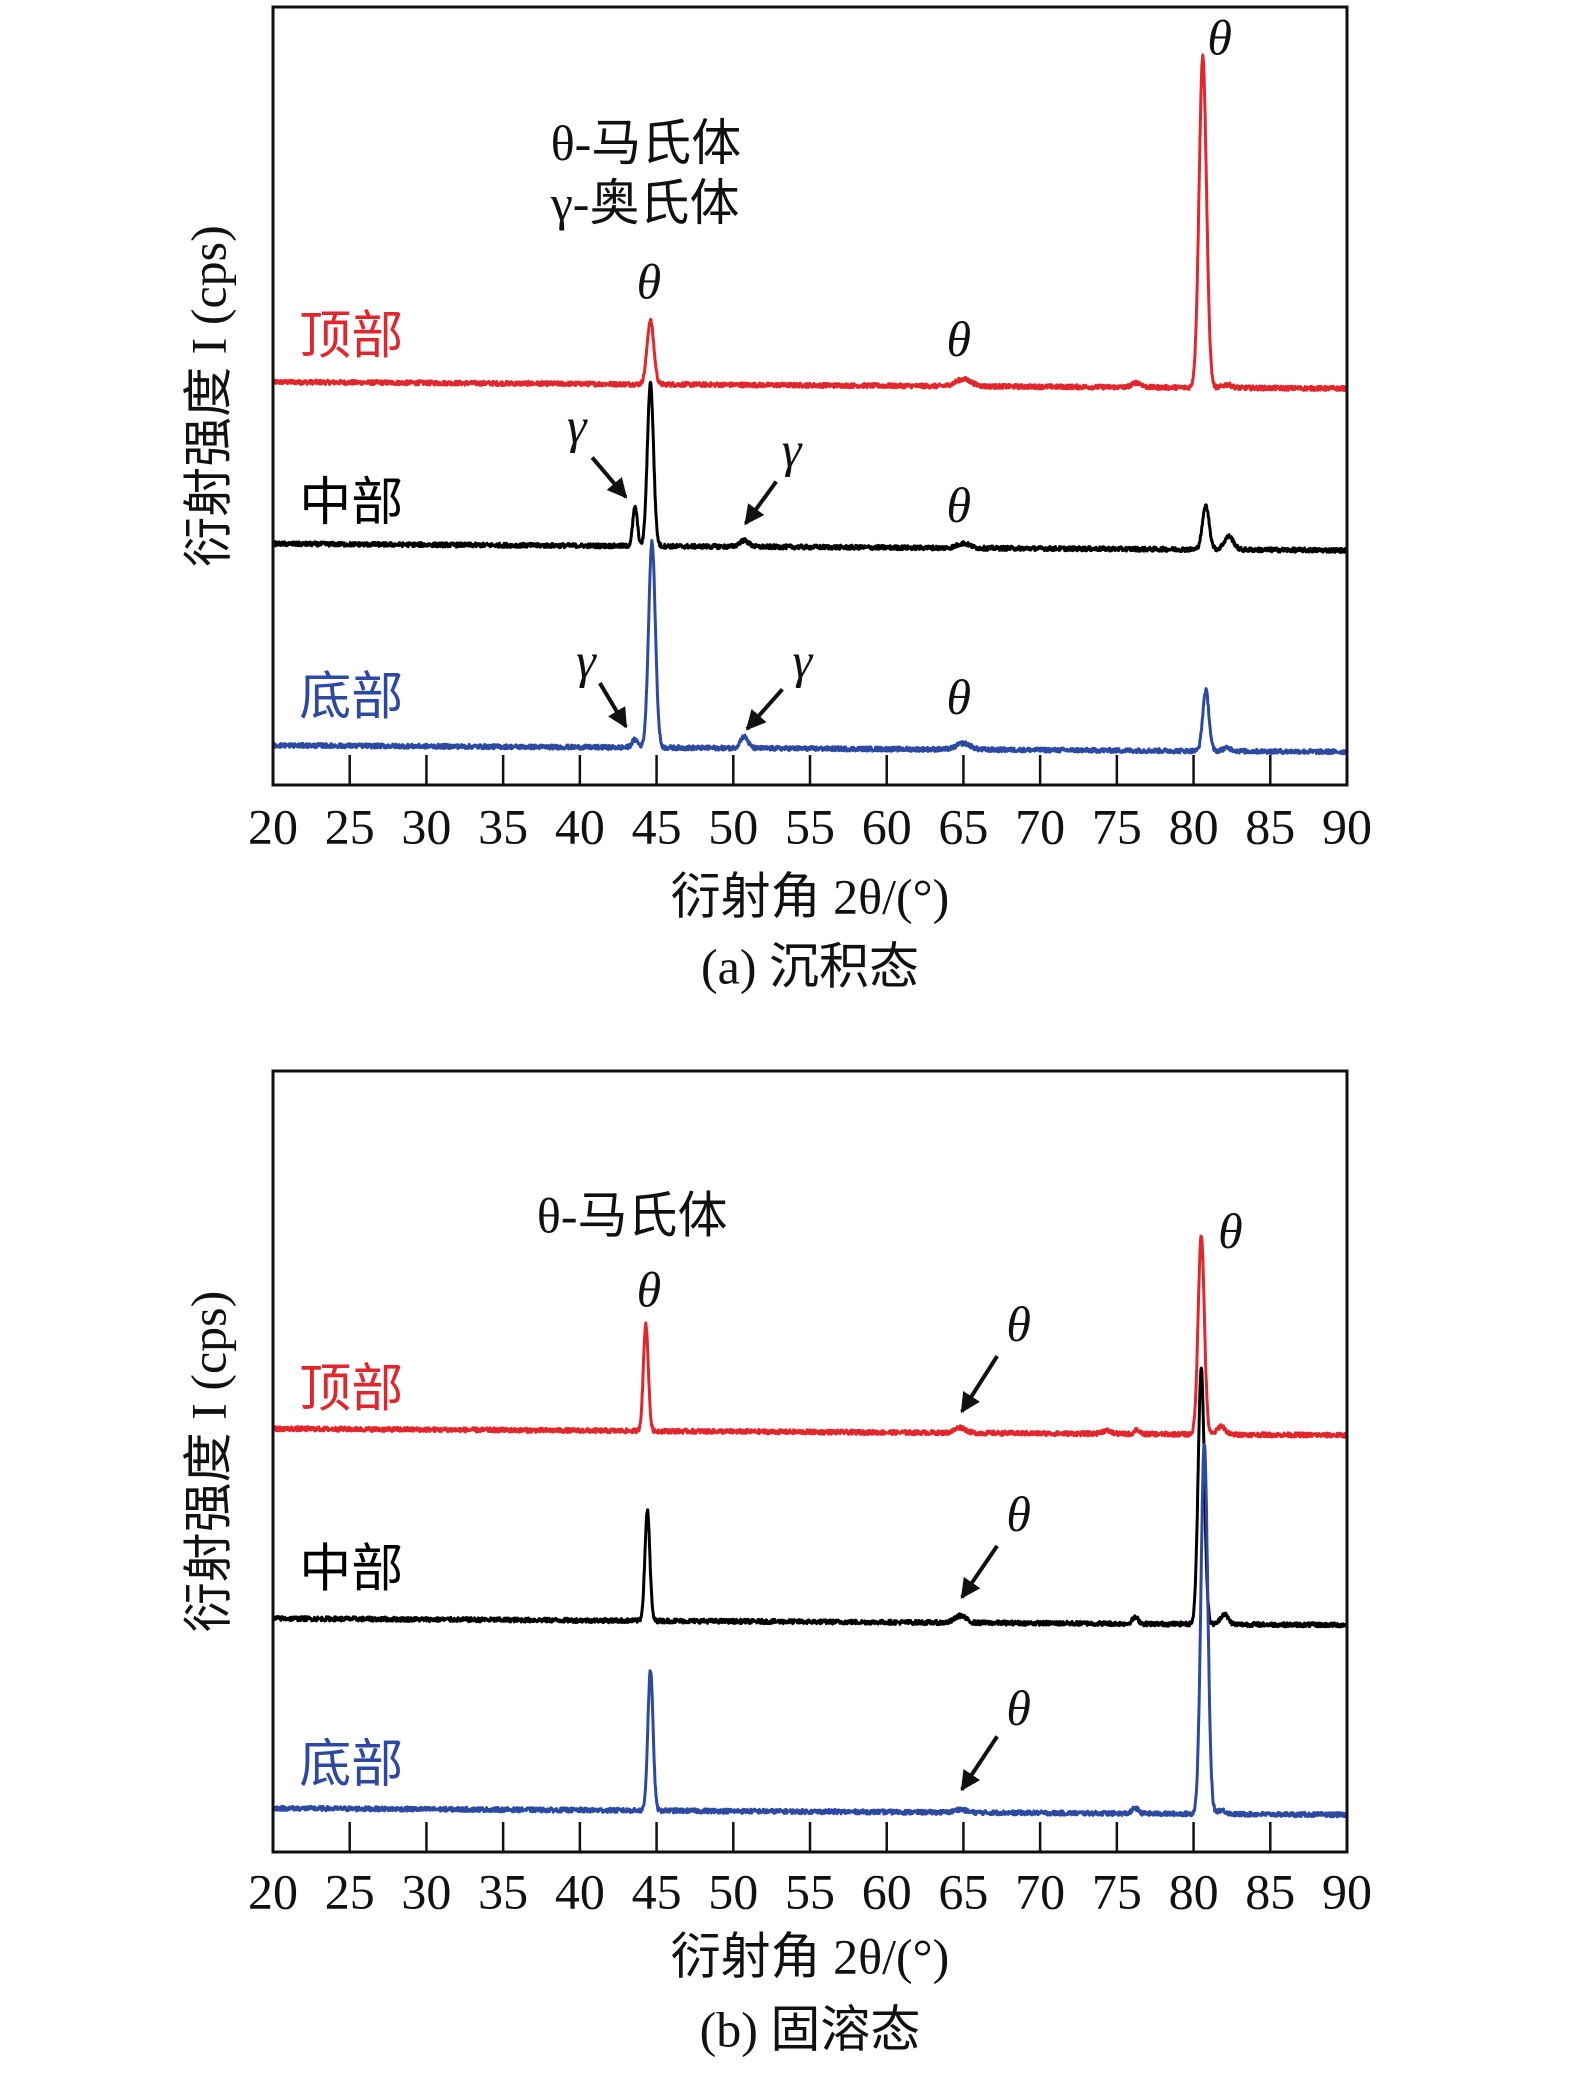  Describe the element at coordinates (645, 203) in the screenshot. I see `phase-legend-note: γ-奥氏体` at that location.